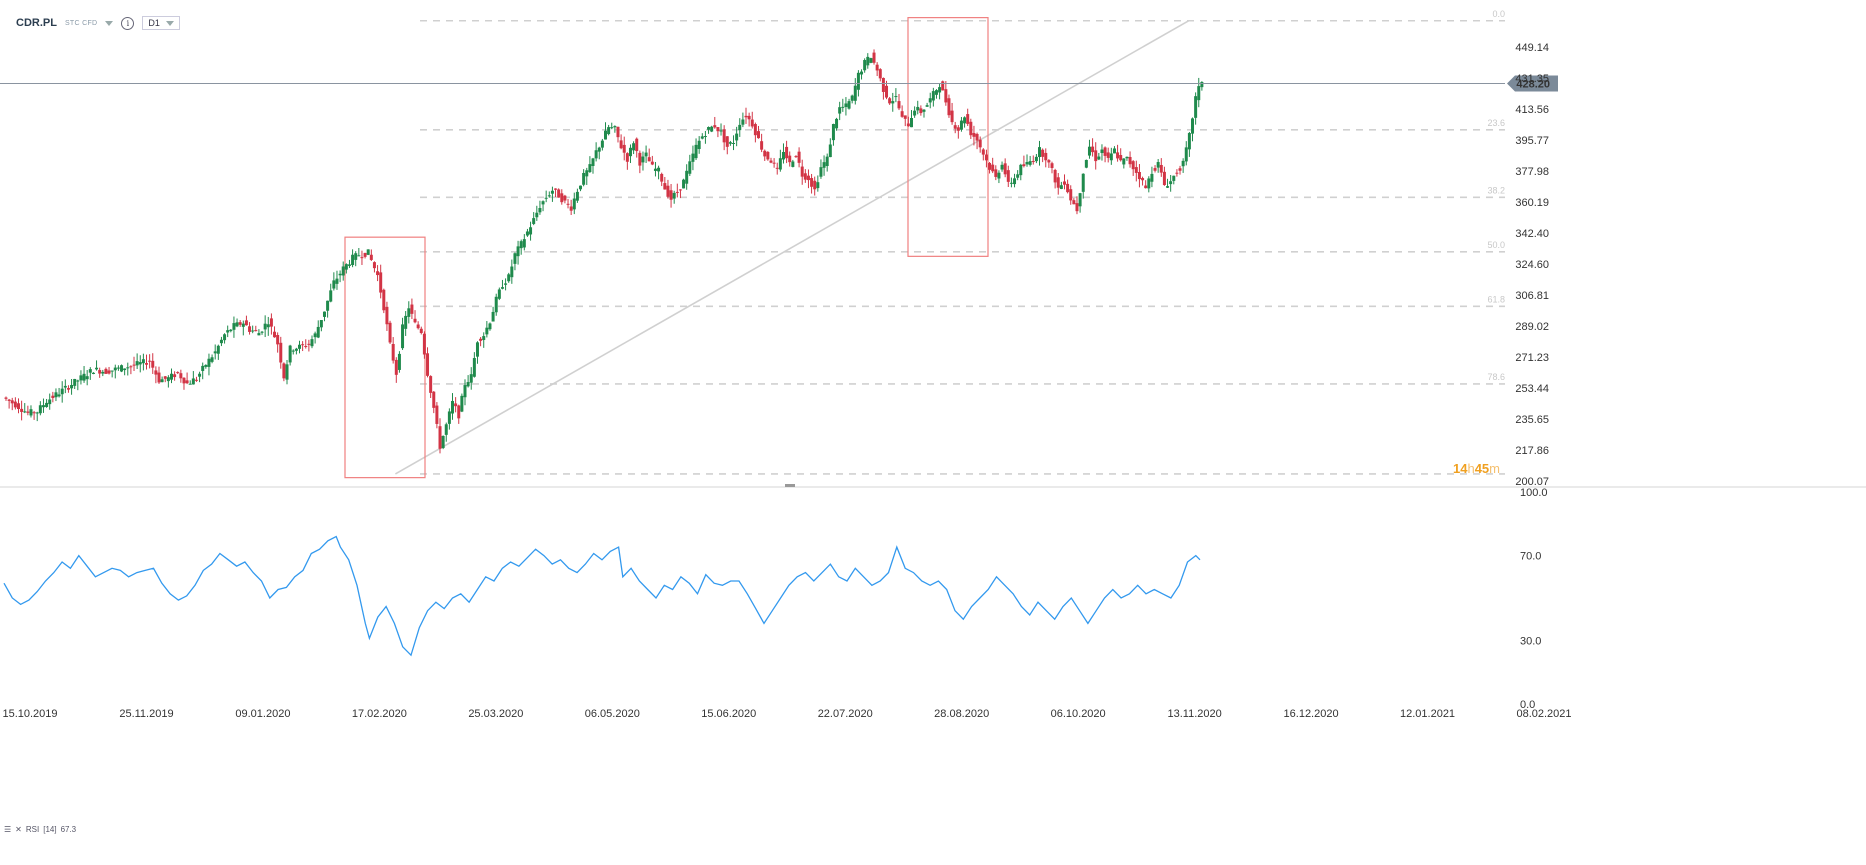 The image size is (1866, 865). What do you see at coordinates (1543, 714) in the screenshot?
I see `time-axis-tick: 08.02.2021` at bounding box center [1543, 714].